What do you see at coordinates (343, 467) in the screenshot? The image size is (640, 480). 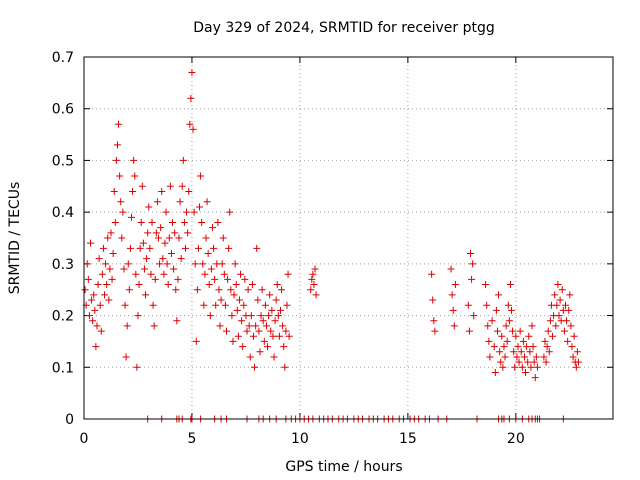 I see `x-axis-label: GPS time / hours` at bounding box center [343, 467].